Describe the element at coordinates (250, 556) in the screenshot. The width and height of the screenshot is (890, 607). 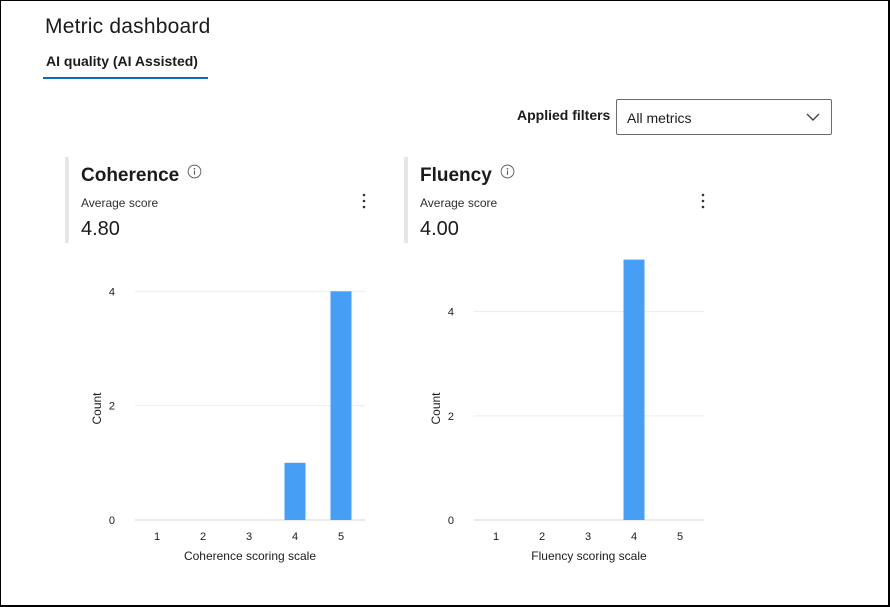
I see `x-axis-title: Coherence scoring scale` at that location.